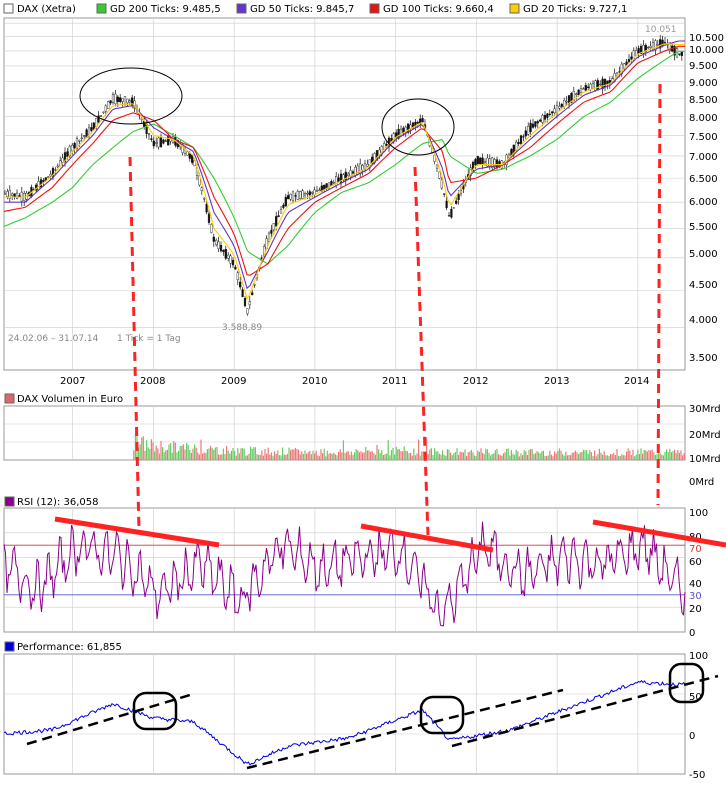  Describe the element at coordinates (149, 339) in the screenshot. I see `tick-scale-label: 1 Tick = 1 Tag` at that location.